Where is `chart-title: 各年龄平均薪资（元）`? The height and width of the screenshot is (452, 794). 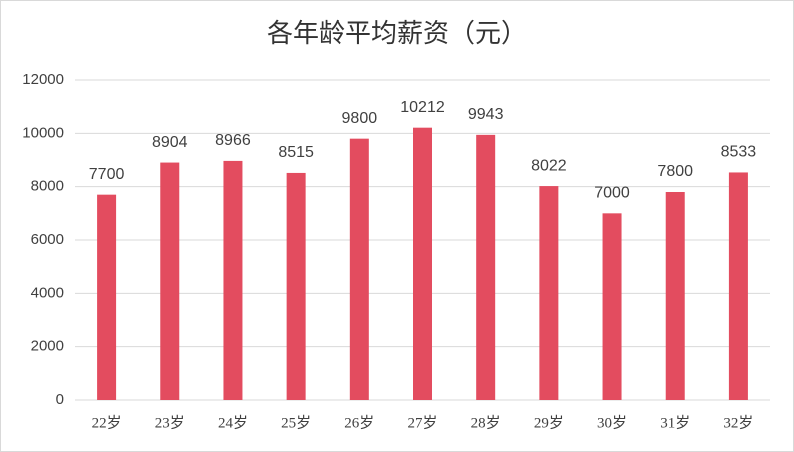 chart-title: 各年龄平均薪资（元） is located at coordinates (397, 33).